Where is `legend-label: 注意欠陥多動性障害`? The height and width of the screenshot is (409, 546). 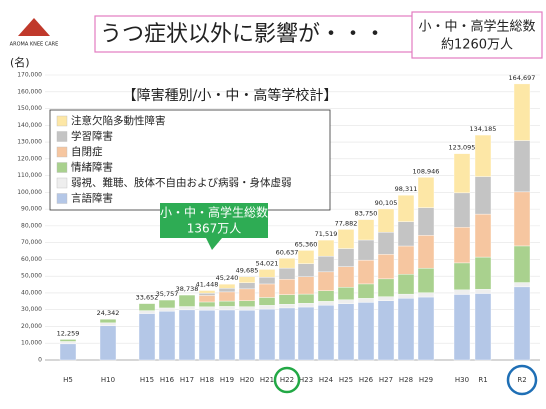
legend-label: 注意欠陥多動性障害 is located at coordinates (118, 120).